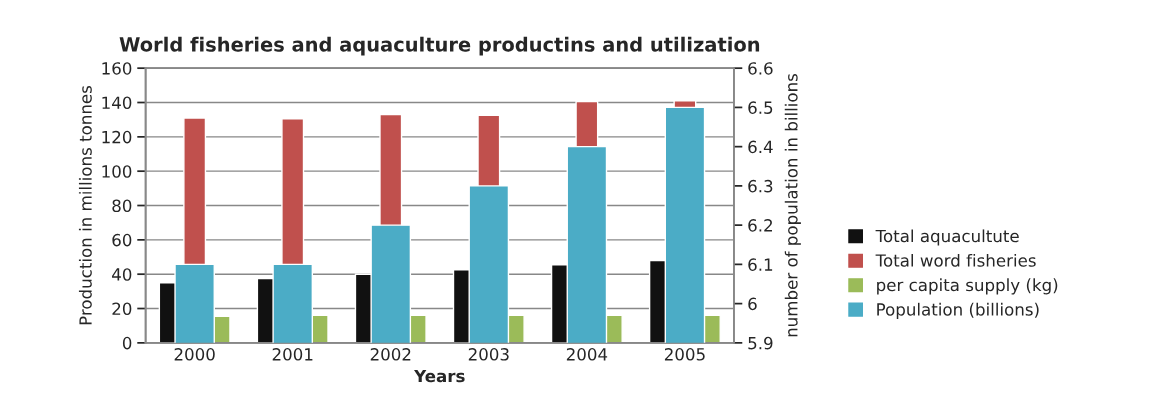 This screenshot has height=401, width=1165. I want to click on y2-tick-label: 6.4, so click(760, 147).